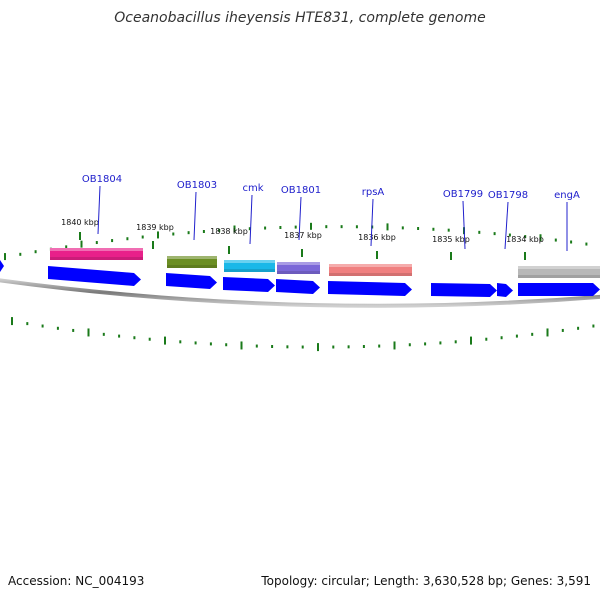  What do you see at coordinates (80, 222) in the screenshot?
I see `kbp-label: 1840 kbp` at bounding box center [80, 222].